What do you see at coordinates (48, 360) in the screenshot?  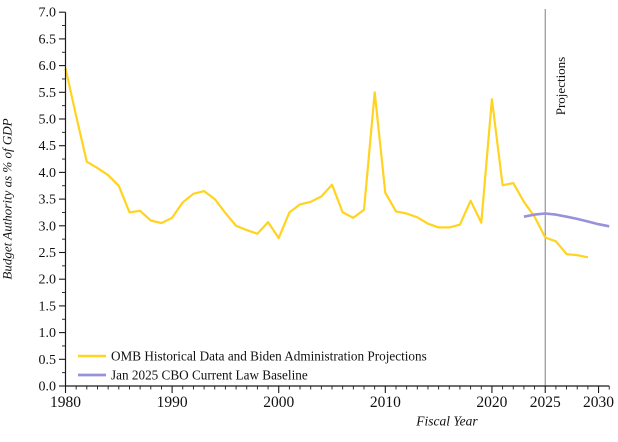 I see `y-tick-label: 0.5` at bounding box center [48, 360].